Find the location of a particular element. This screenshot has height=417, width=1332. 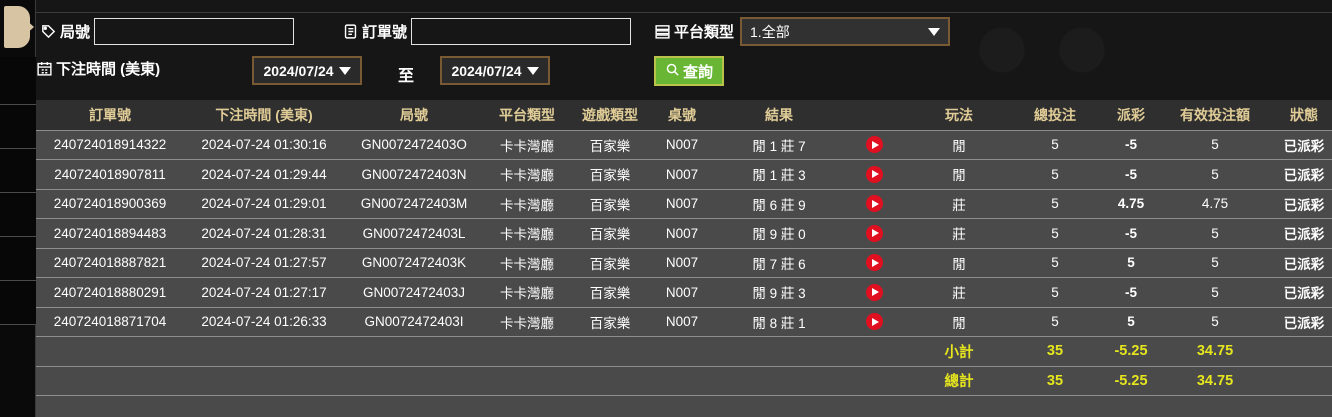

cell-round-no: GN0072472403L is located at coordinates (414, 233).